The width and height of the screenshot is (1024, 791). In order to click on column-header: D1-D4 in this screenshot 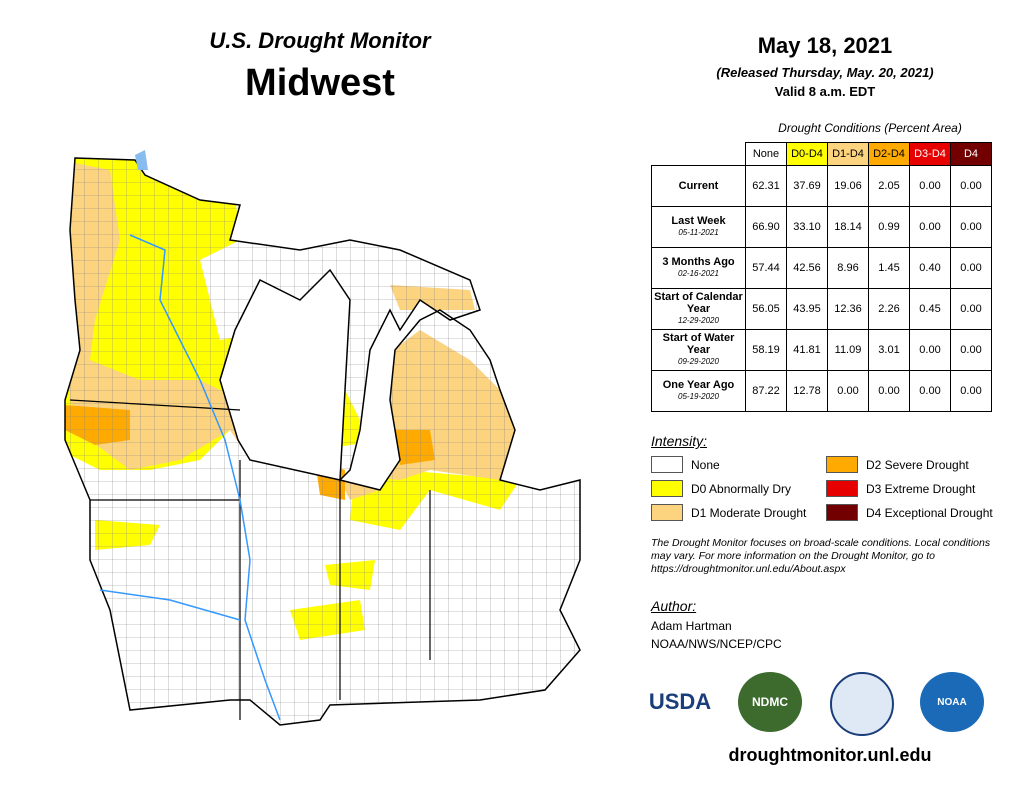, I will do `click(848, 154)`.